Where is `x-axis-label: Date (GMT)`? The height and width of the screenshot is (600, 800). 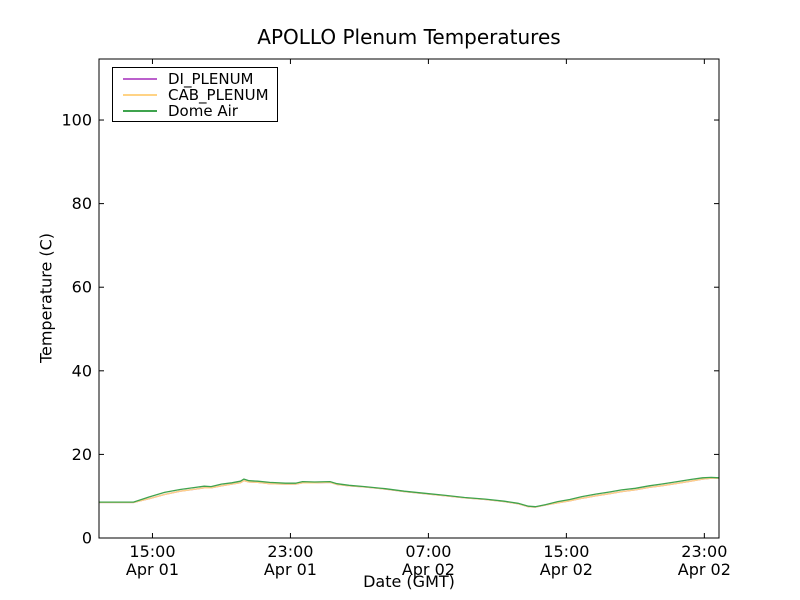 x-axis-label: Date (GMT) is located at coordinates (409, 581).